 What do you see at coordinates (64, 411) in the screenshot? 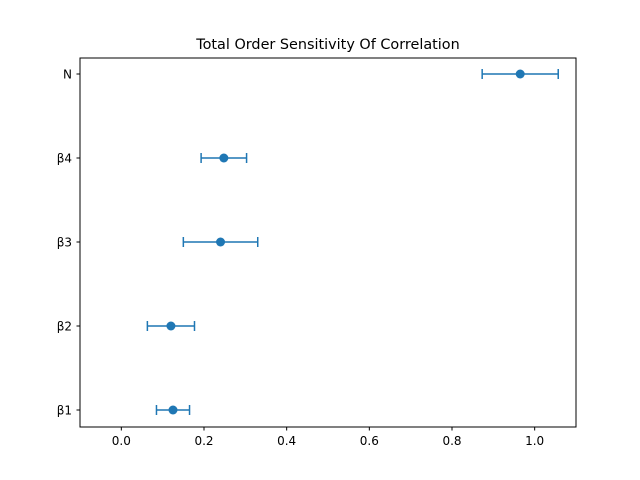
I see `y-tick-label: β1` at bounding box center [64, 411].